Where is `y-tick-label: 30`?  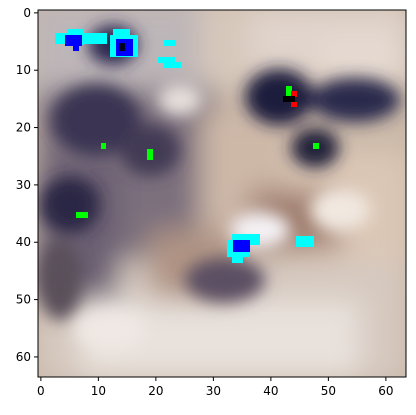
y-tick-label: 30 is located at coordinates (23, 185).